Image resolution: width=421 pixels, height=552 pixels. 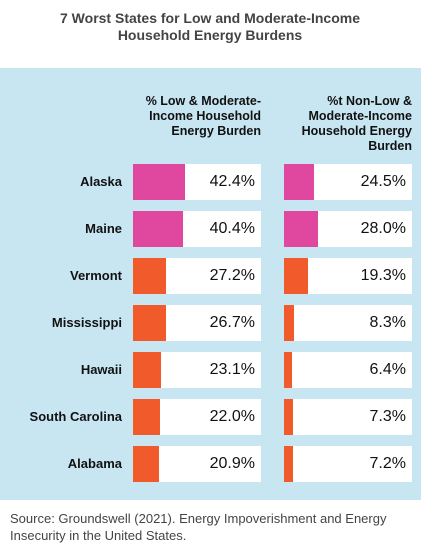 What do you see at coordinates (197, 464) in the screenshot?
I see `bar-cell: 20.9%` at bounding box center [197, 464].